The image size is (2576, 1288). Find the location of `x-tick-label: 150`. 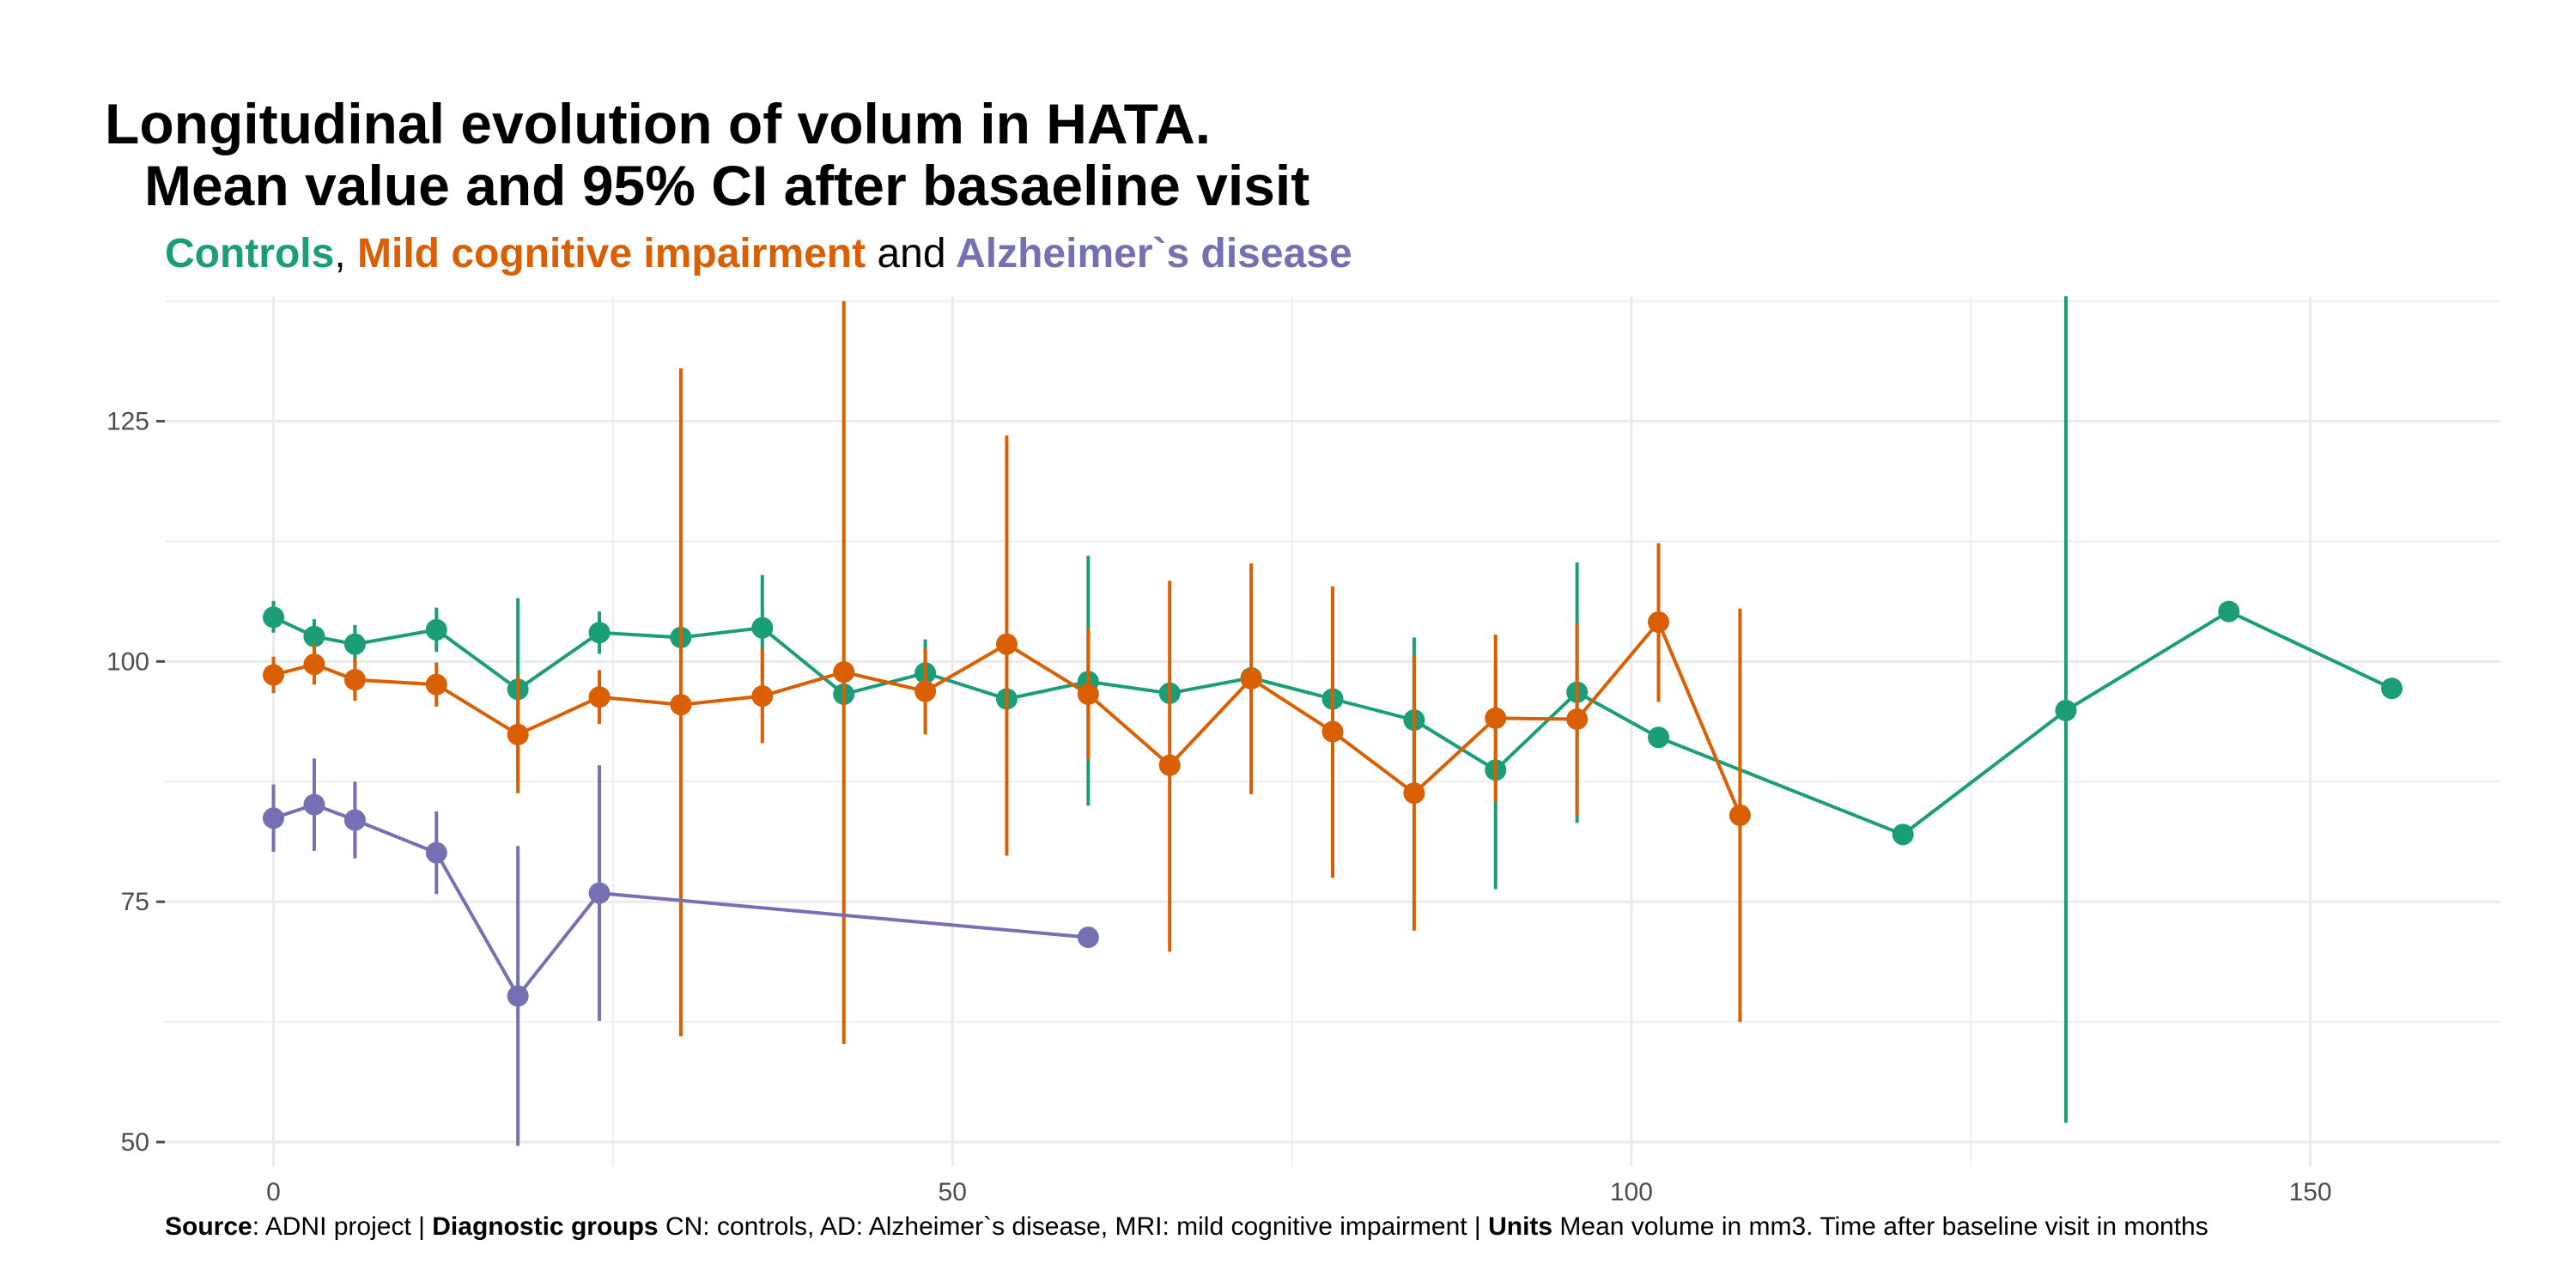

x-tick-label: 150 is located at coordinates (2310, 1192).